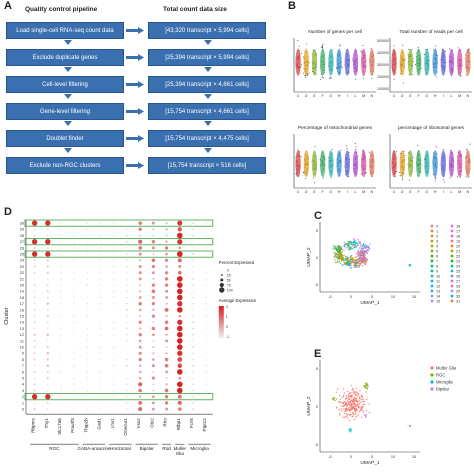 This screenshot has height=476, width=474. Describe the element at coordinates (229, 285) in the screenshot. I see `legend-pct-label: 75` at that location.